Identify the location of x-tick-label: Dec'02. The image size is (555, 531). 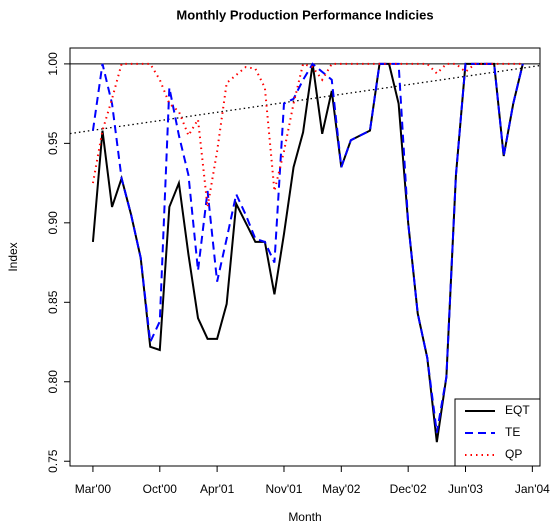
(408, 489).